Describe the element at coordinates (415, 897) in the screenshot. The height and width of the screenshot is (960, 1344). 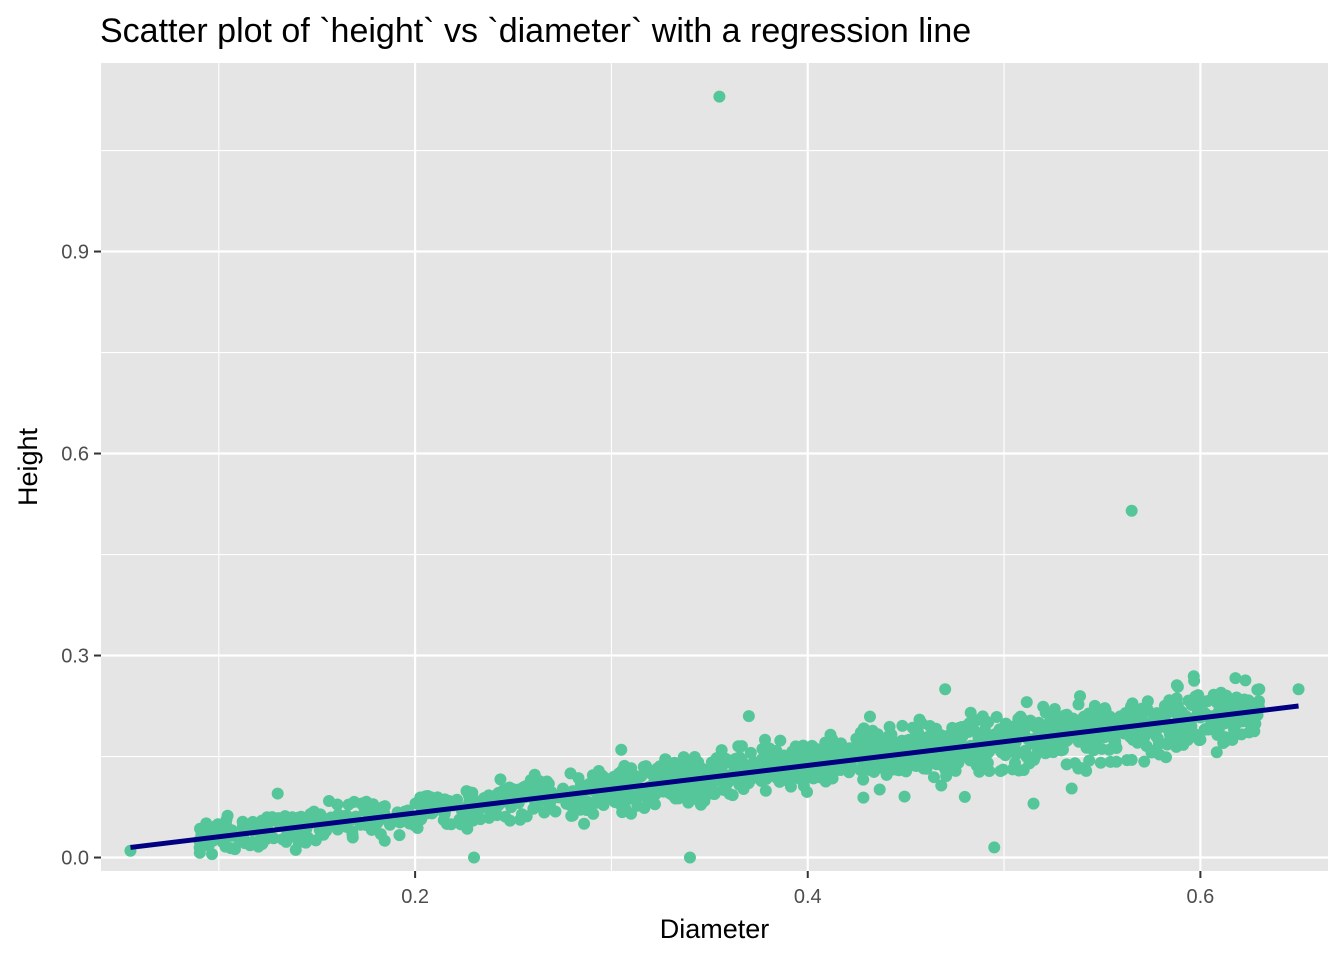
I see `x-tick-label: 0.2` at that location.